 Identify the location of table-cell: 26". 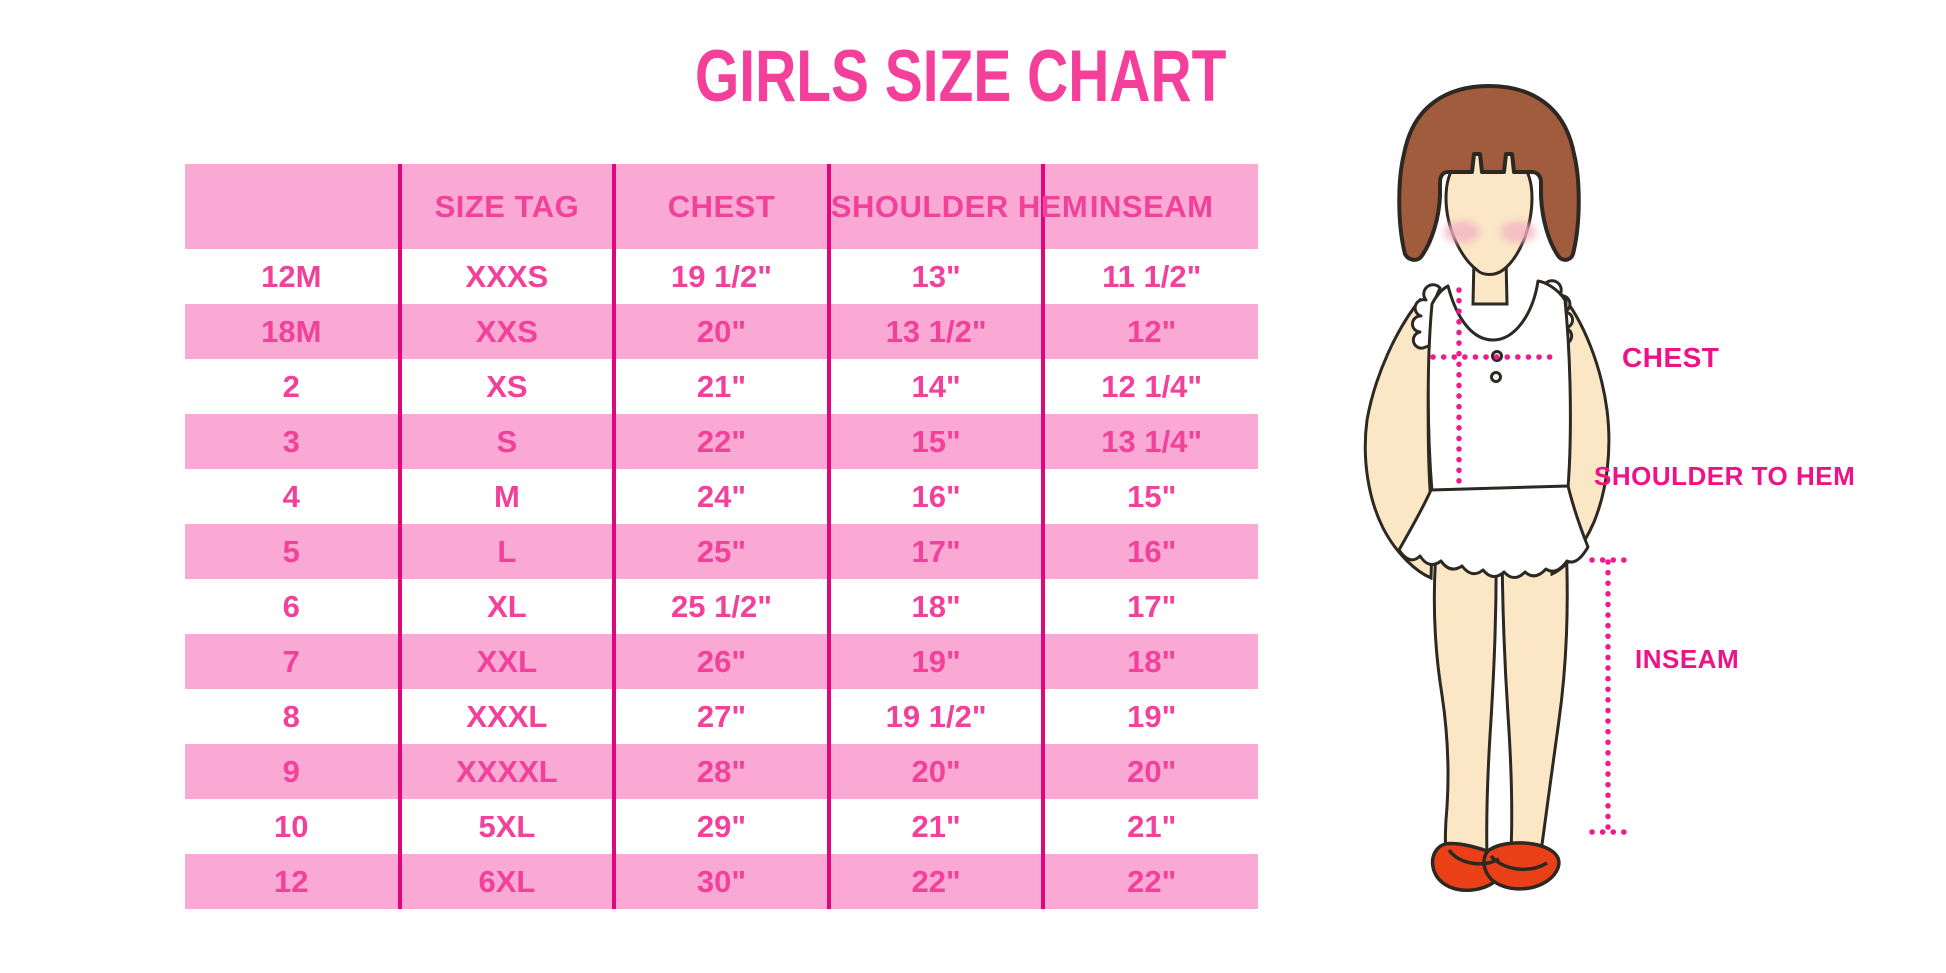
(720, 661).